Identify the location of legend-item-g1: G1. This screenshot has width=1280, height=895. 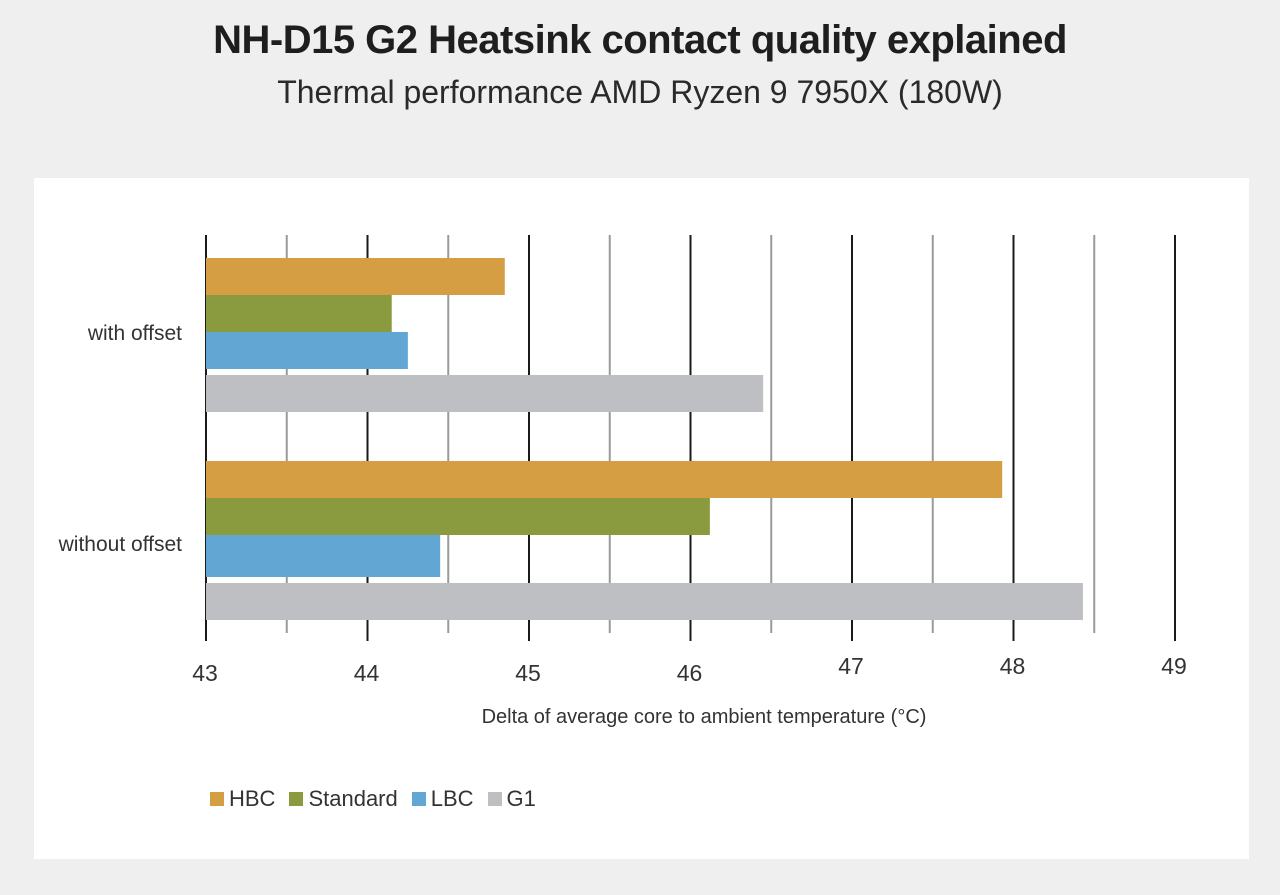
(511, 799).